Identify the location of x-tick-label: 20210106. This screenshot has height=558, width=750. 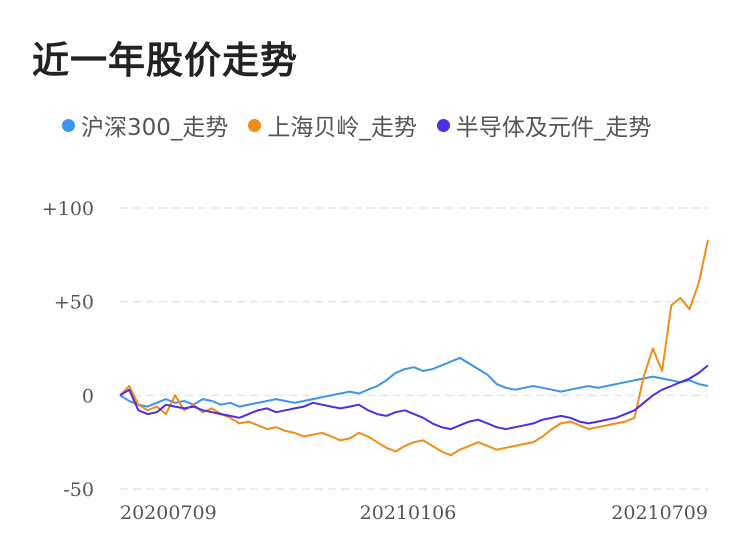
(408, 513).